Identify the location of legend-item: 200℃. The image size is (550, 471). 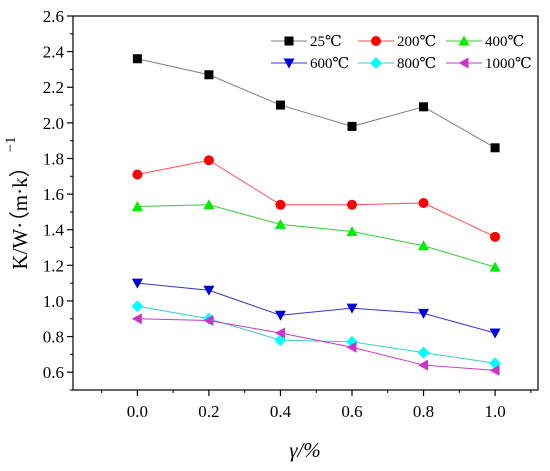
(397, 42).